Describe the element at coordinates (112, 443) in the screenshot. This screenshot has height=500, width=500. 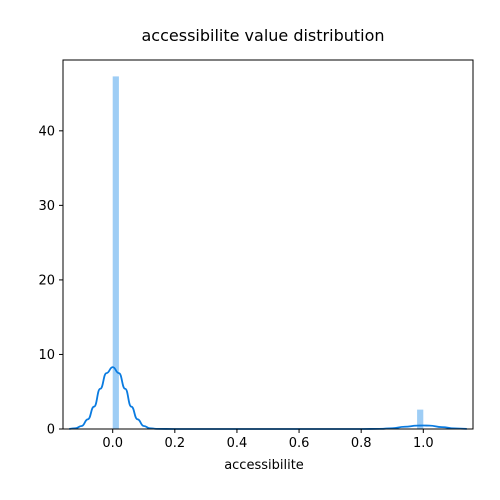
I see `x-tick-label-0: 0.0` at that location.